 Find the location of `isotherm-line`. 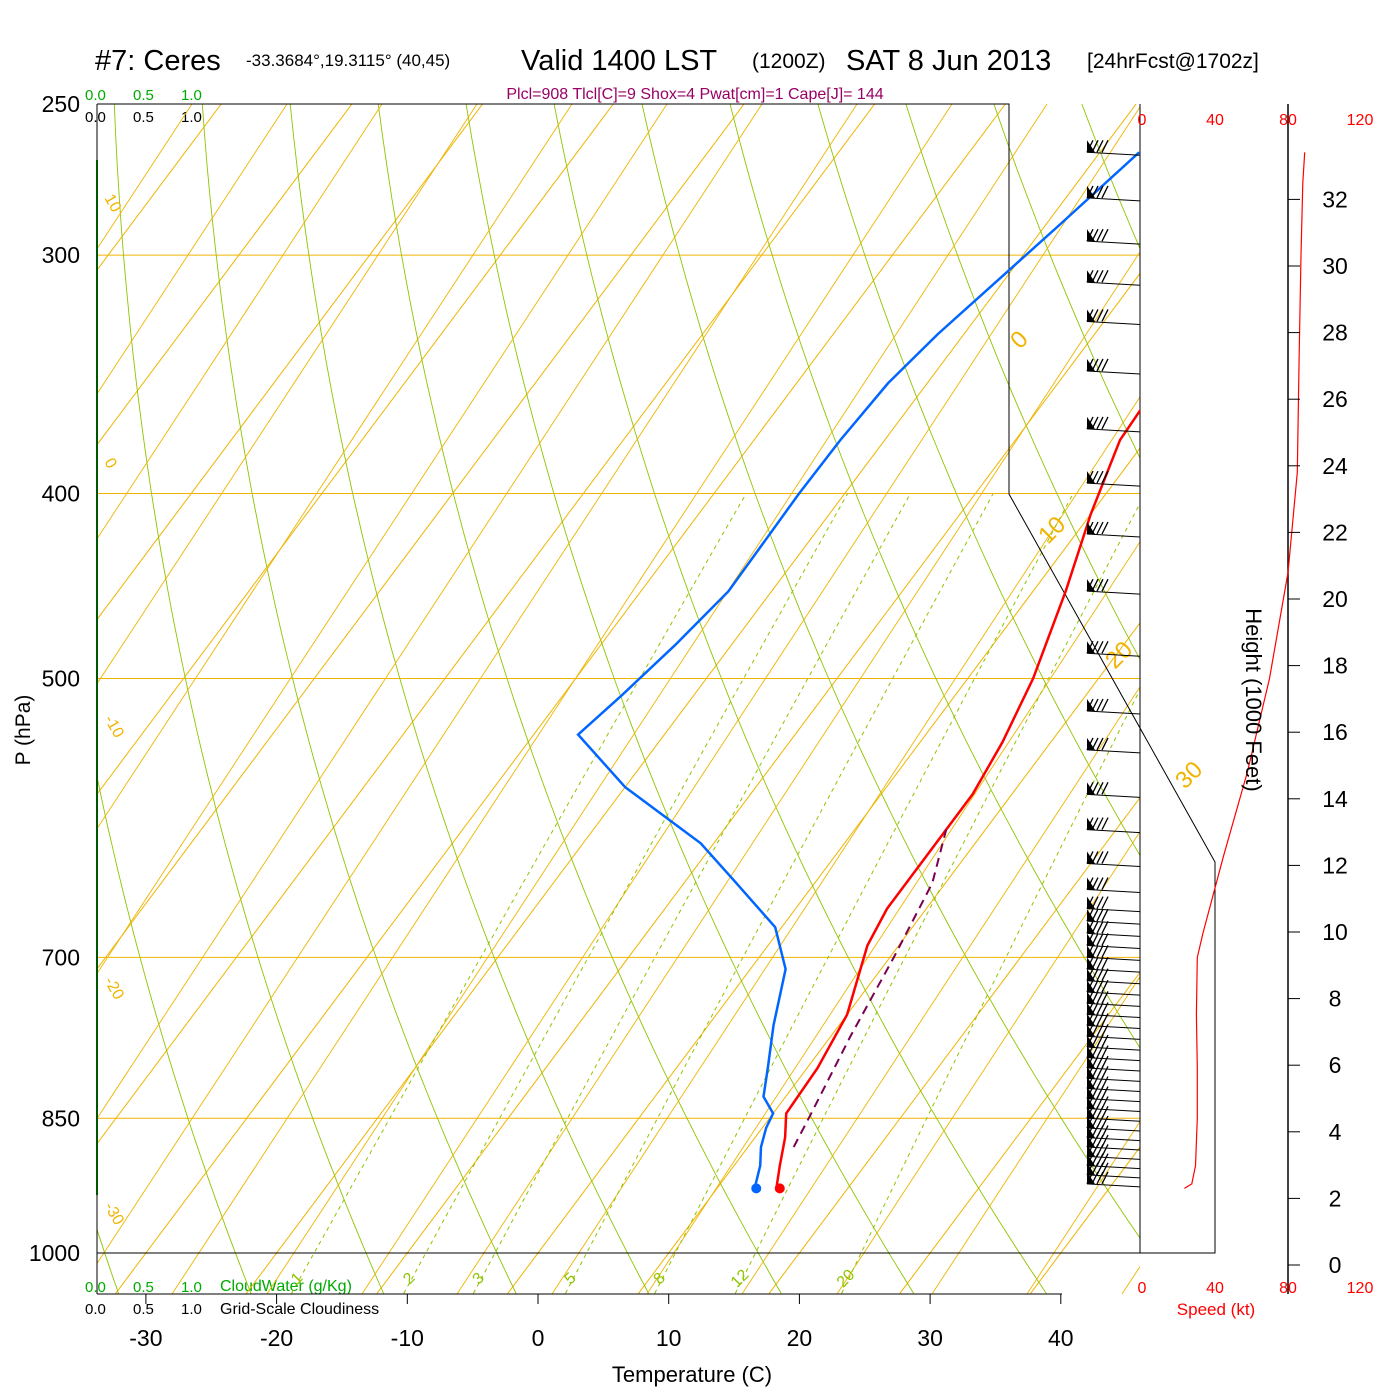

isotherm-line is located at coordinates (225, 275).